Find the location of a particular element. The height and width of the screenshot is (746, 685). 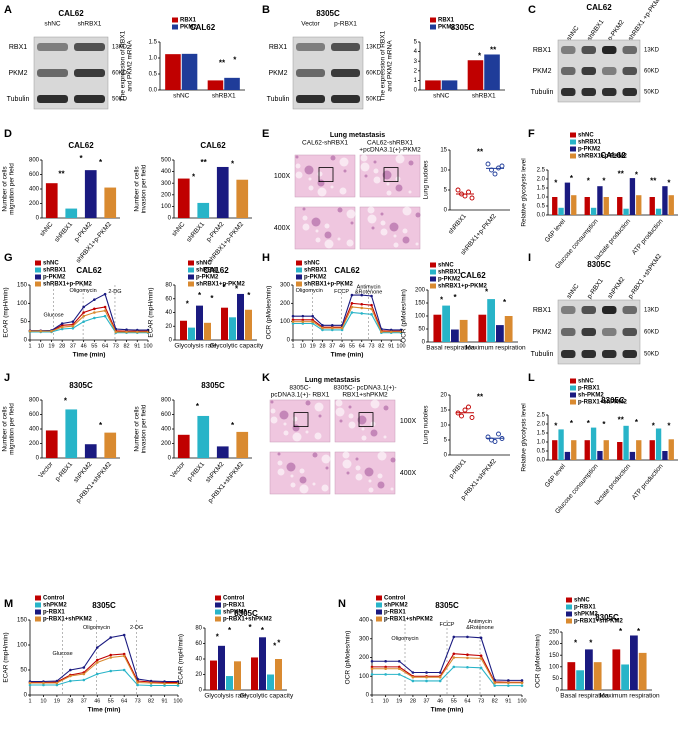

x-tick-label: G6P level is located at coordinates (556, 230).